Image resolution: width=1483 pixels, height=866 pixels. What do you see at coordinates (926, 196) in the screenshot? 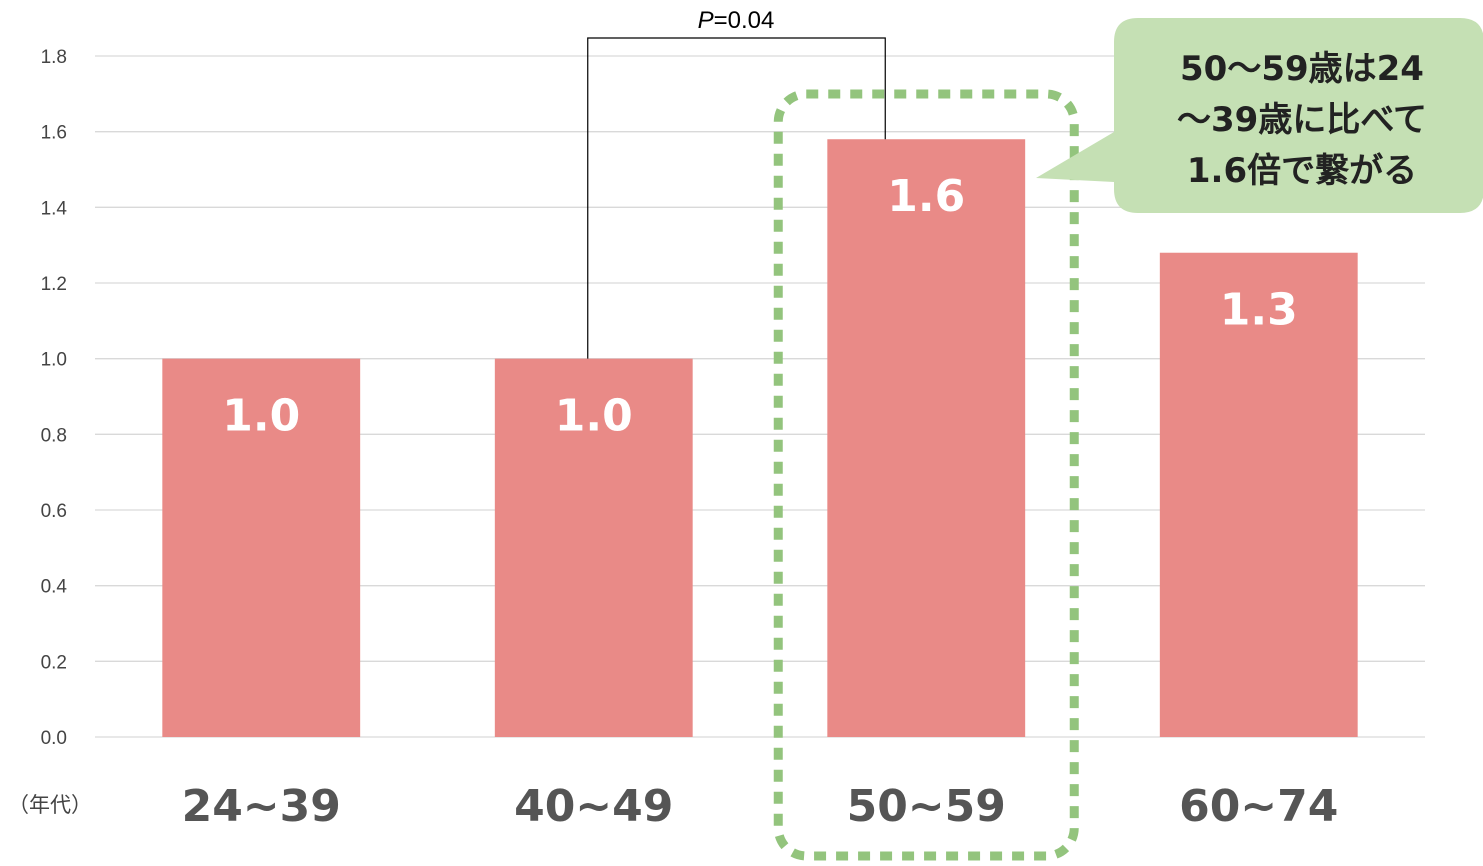
I see `data-label: 1.6` at bounding box center [926, 196].